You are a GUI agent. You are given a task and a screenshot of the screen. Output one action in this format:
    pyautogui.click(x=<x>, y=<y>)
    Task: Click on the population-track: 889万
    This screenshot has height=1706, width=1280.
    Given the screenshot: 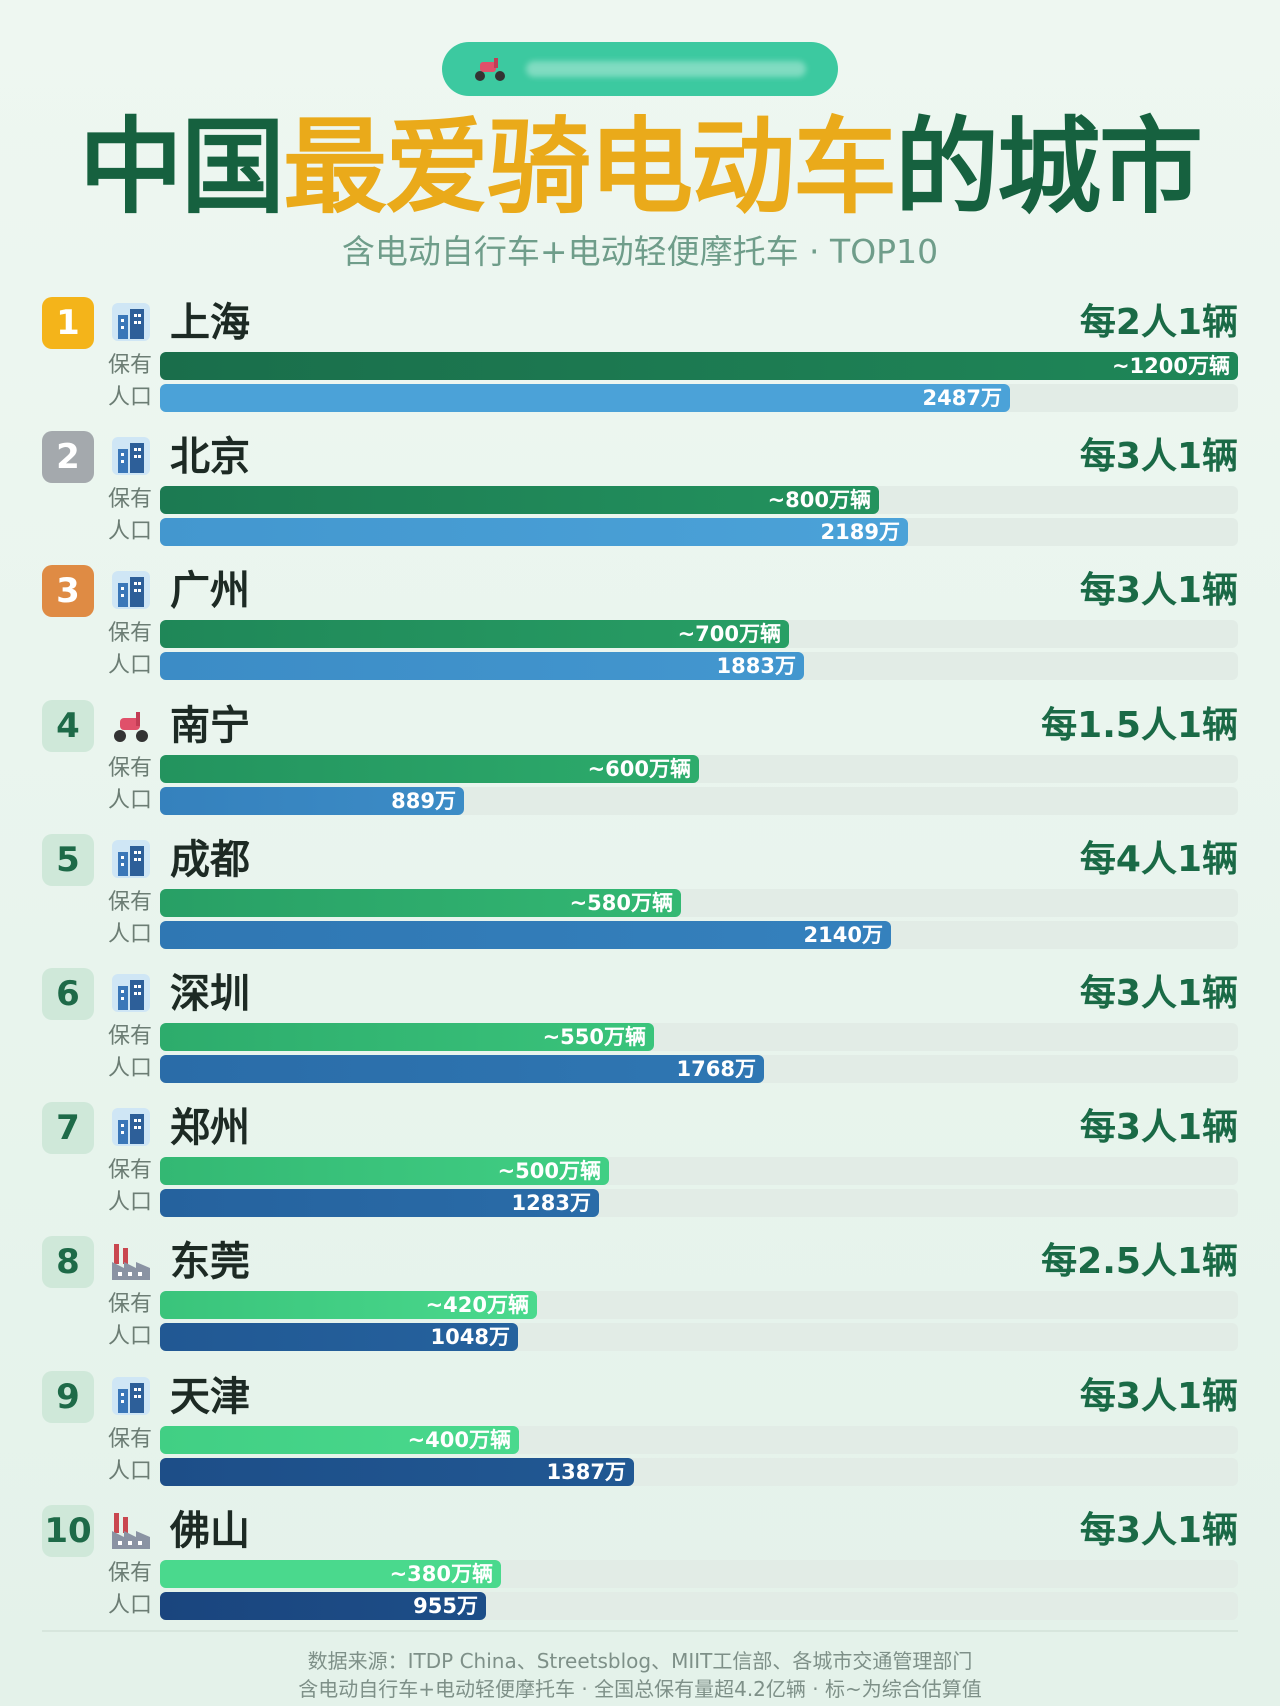 What is the action you would take?
    pyautogui.click(x=699, y=800)
    